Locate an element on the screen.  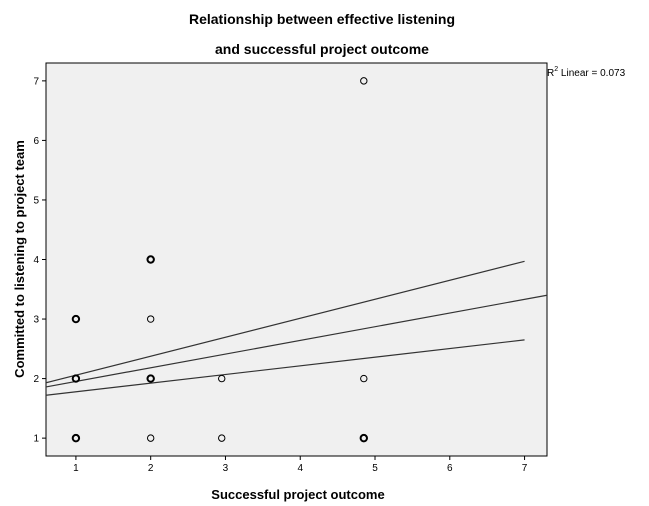
r2-value: Linear = 0.073 is located at coordinates (591, 73).